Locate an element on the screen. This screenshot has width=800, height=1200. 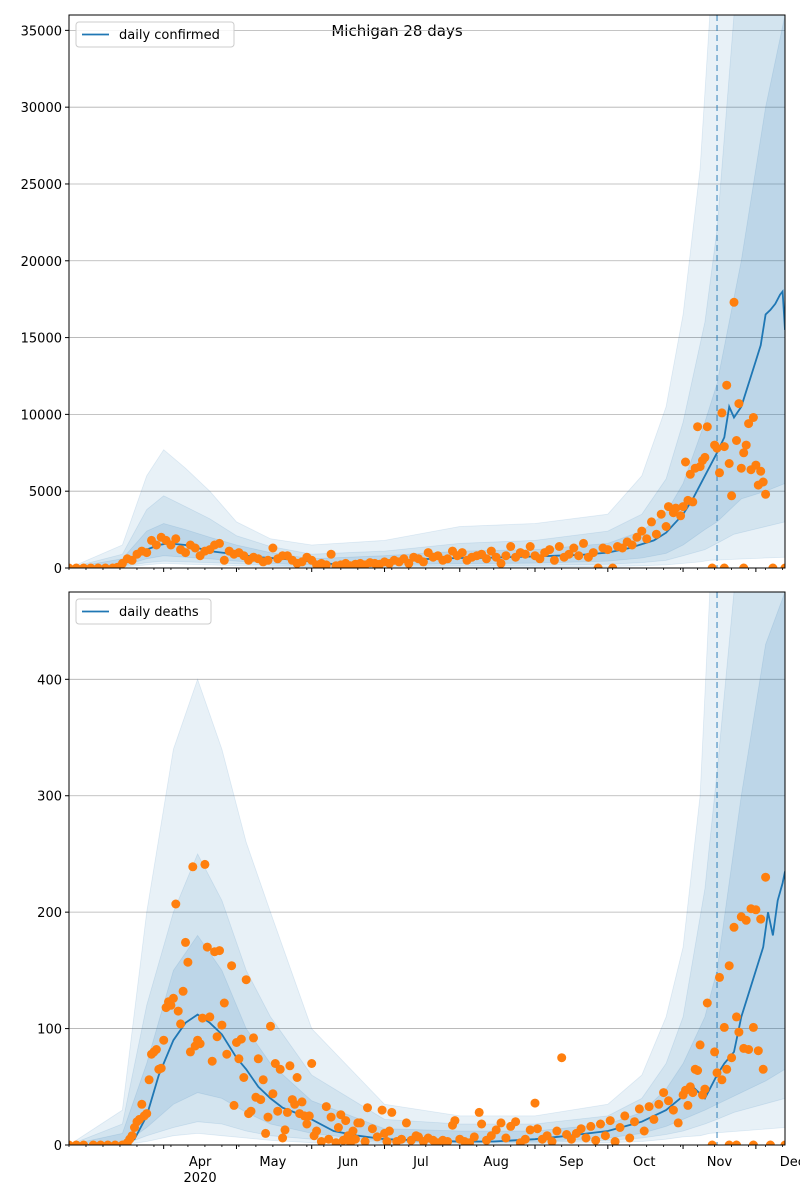
y-tick-label: 200 is located at coordinates (49, 913).